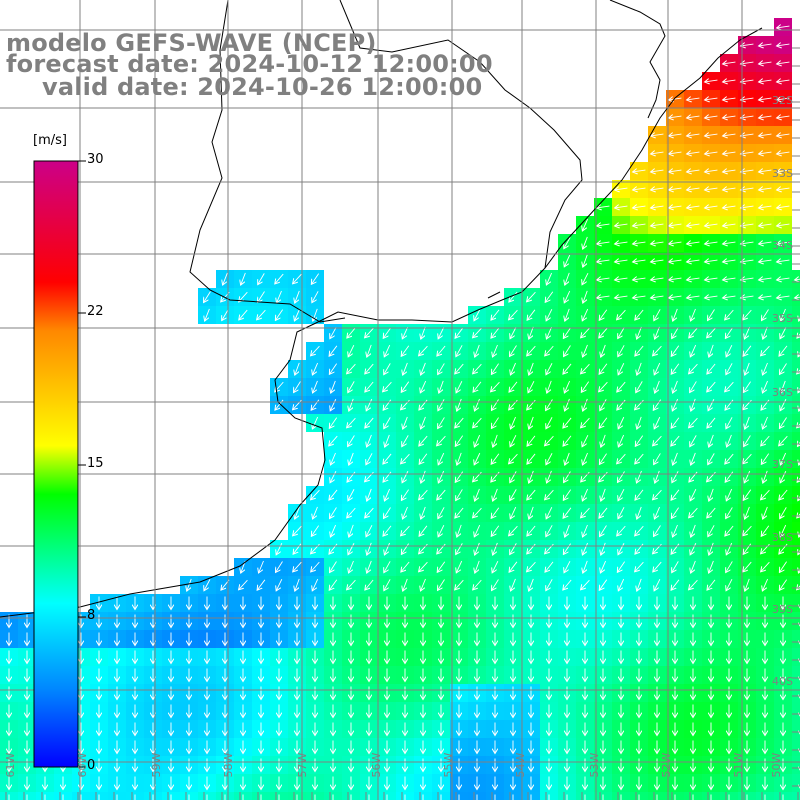  Describe the element at coordinates (782, 681) in the screenshot. I see `lat-label-40S: 40S` at that location.